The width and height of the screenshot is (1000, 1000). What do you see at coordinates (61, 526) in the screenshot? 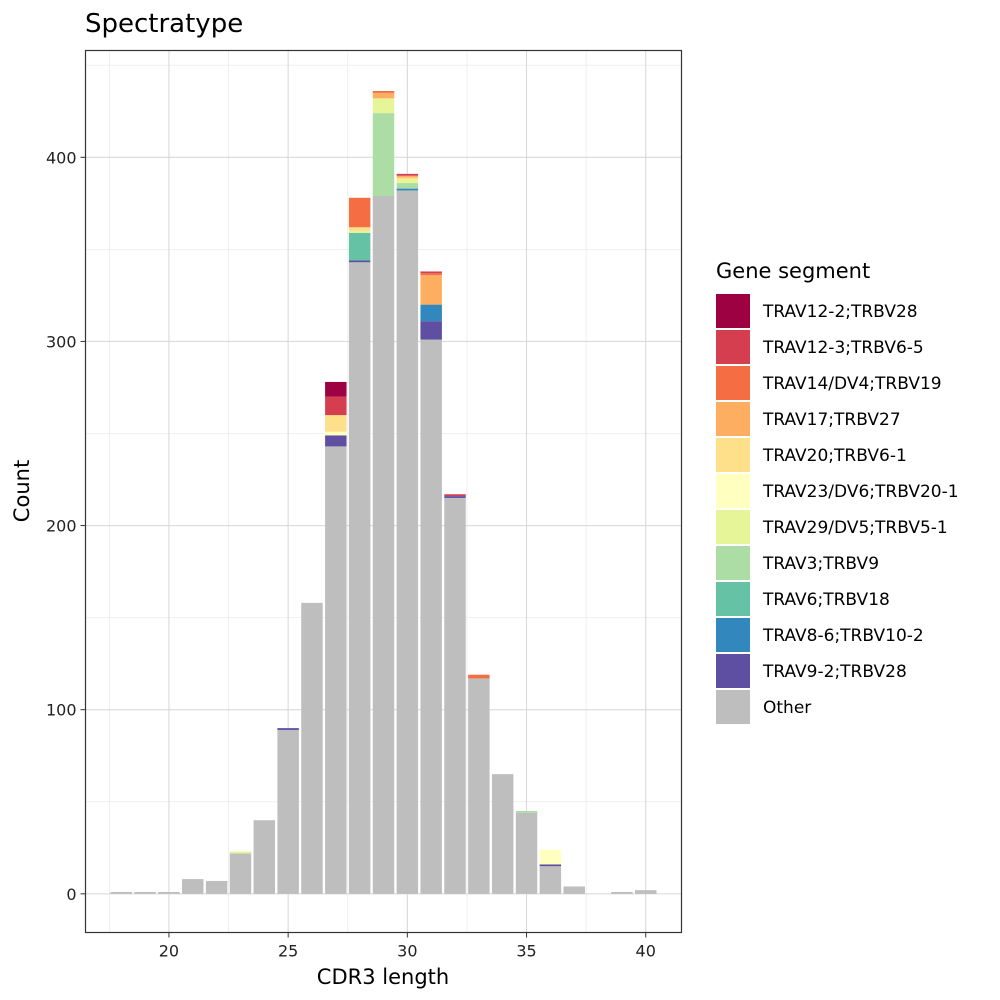
I see `y-tick-label: 200` at bounding box center [61, 526].